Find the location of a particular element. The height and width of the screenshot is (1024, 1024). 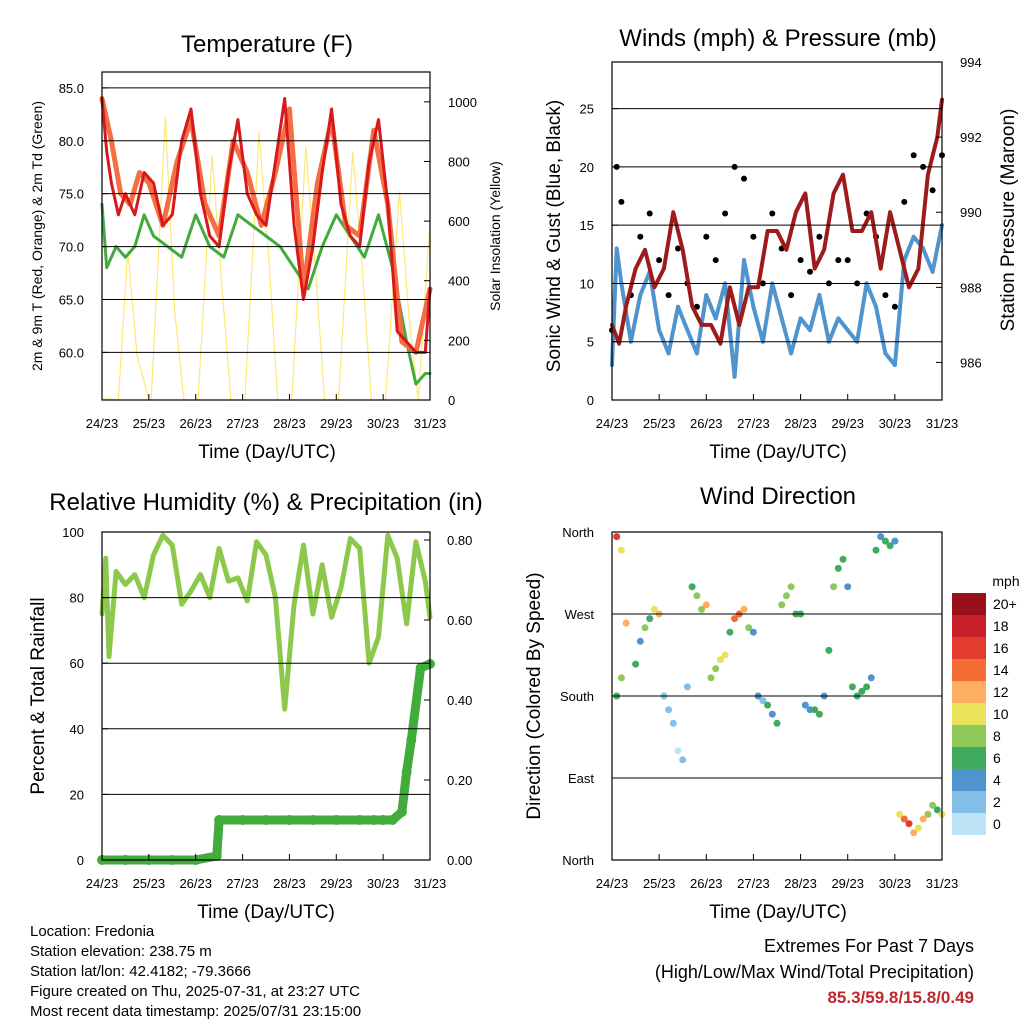

y-tick-label: 0 is located at coordinates (80, 860).